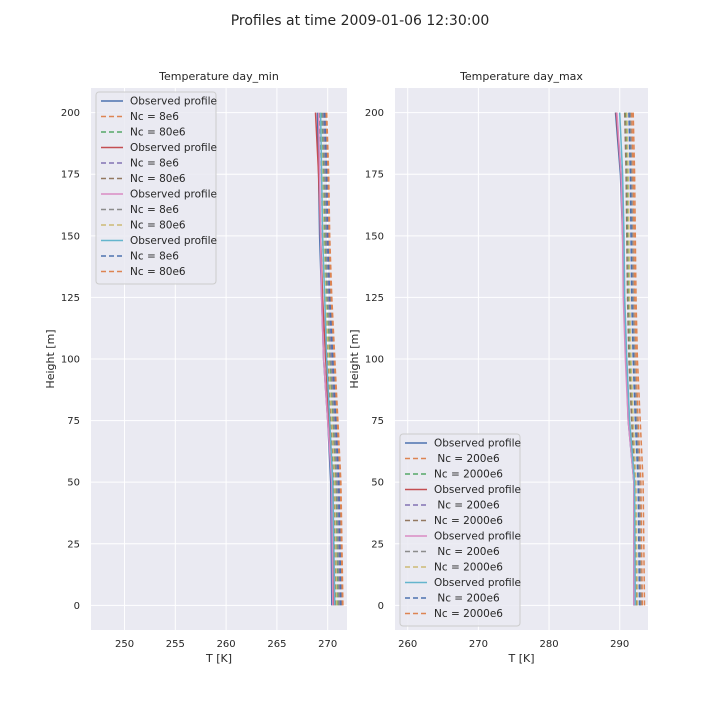 Image resolution: width=720 pixels, height=720 pixels. What do you see at coordinates (360, 21) in the screenshot?
I see `figure-title: Profiles at time 2009-01-06 12:30:00` at bounding box center [360, 21].